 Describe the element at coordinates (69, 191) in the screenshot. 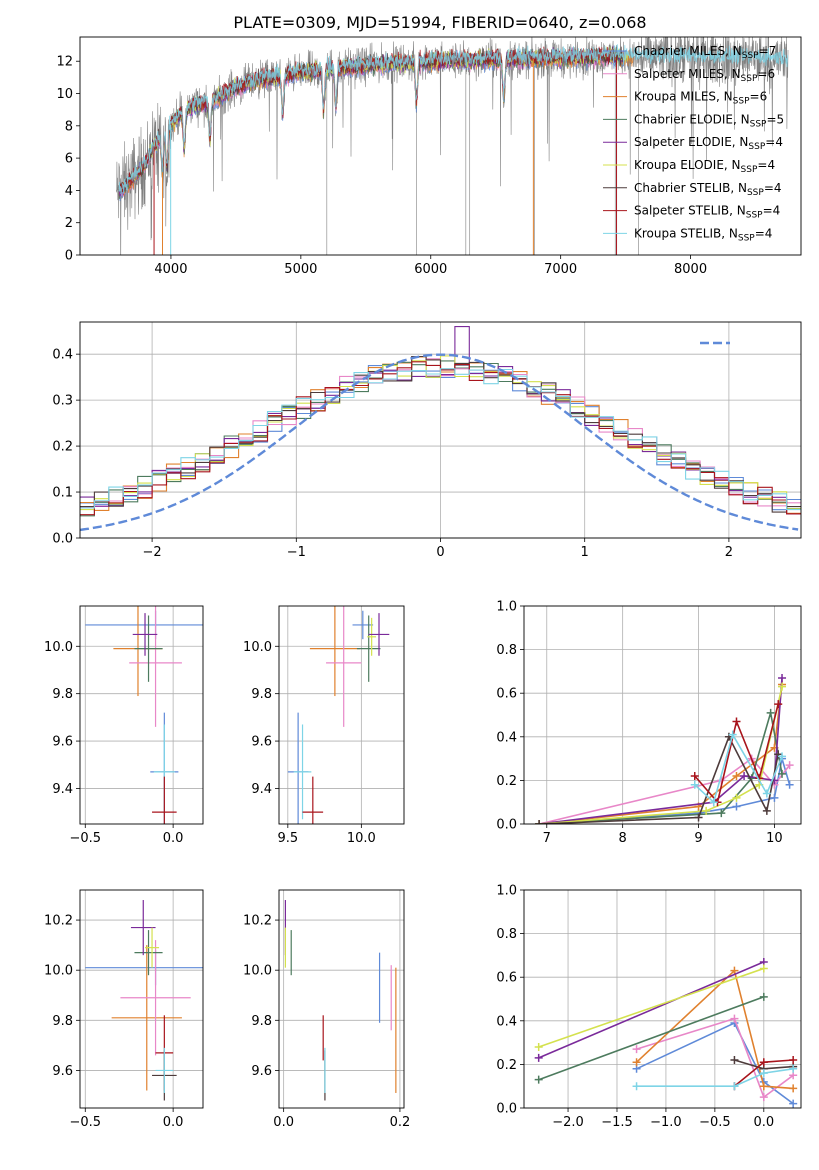

I see `y-tick-label: 4` at that location.